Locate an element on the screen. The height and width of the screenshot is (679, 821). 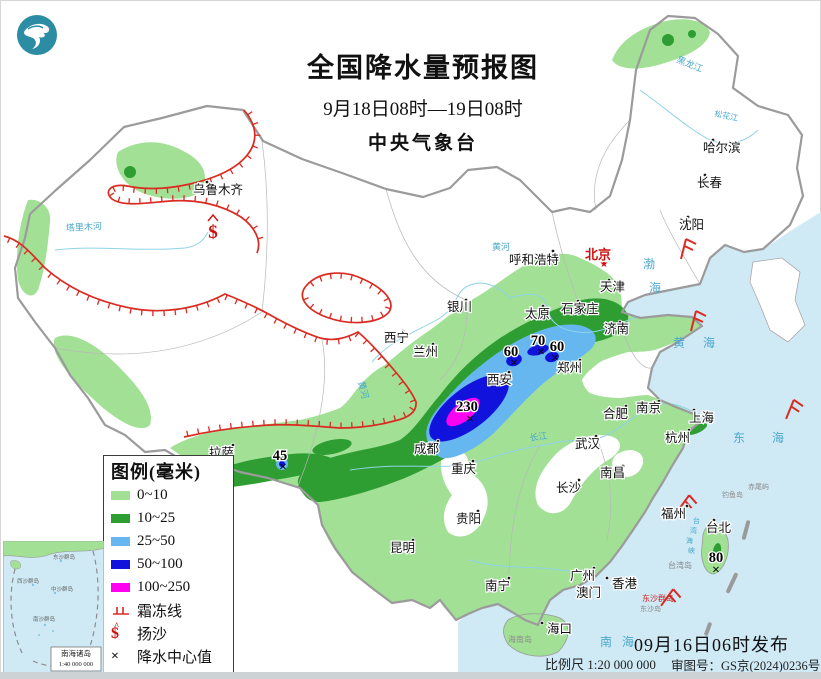
map-small-label: 峡 is located at coordinates (691, 550).